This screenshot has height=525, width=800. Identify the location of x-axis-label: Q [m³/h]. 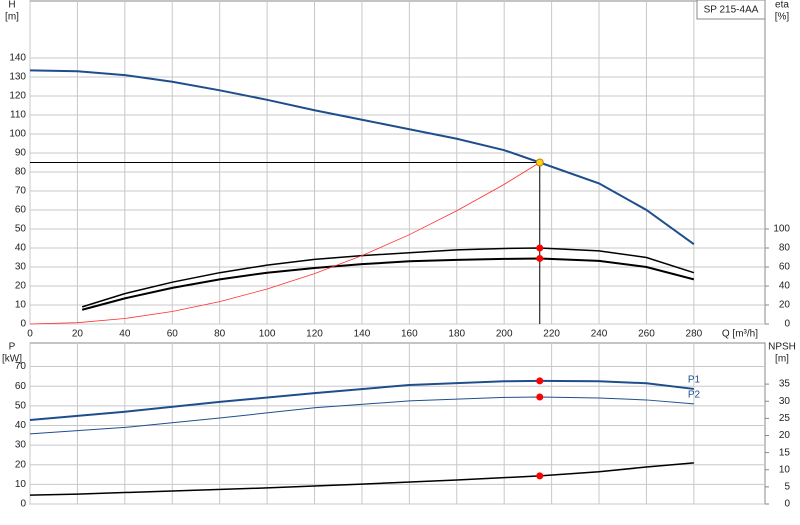
(740, 334).